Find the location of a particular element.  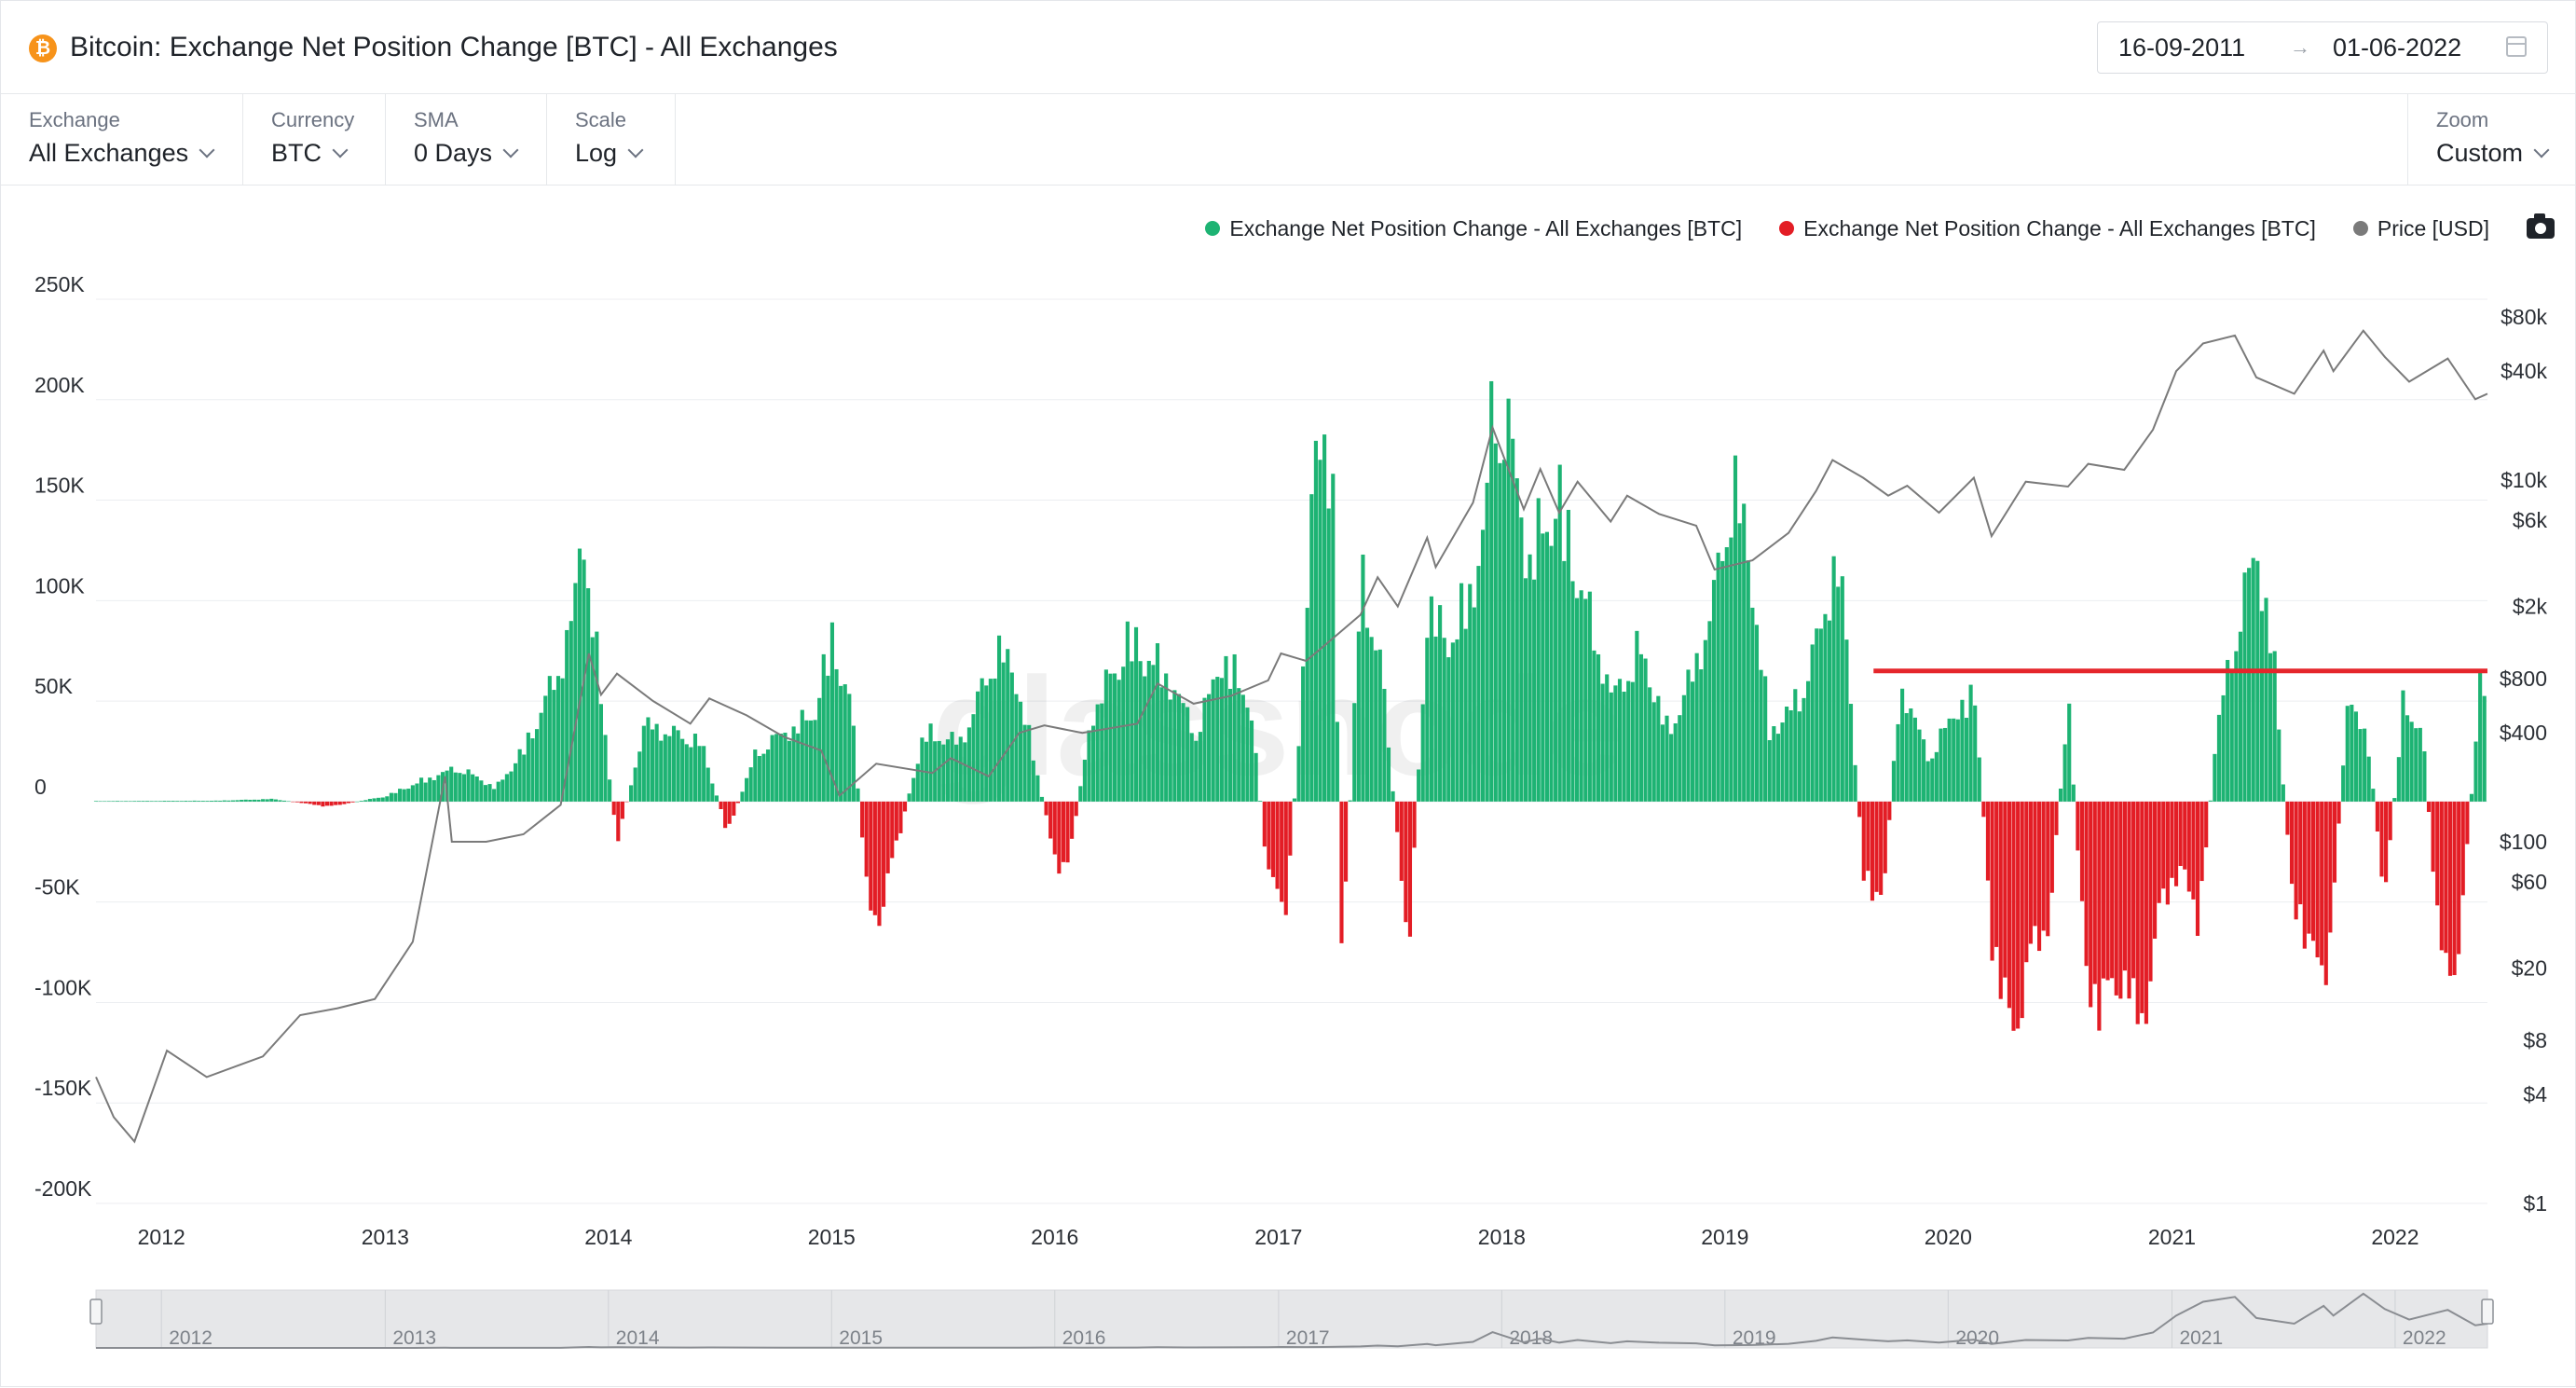

navigator-tick-label: 2013 is located at coordinates (414, 1338).